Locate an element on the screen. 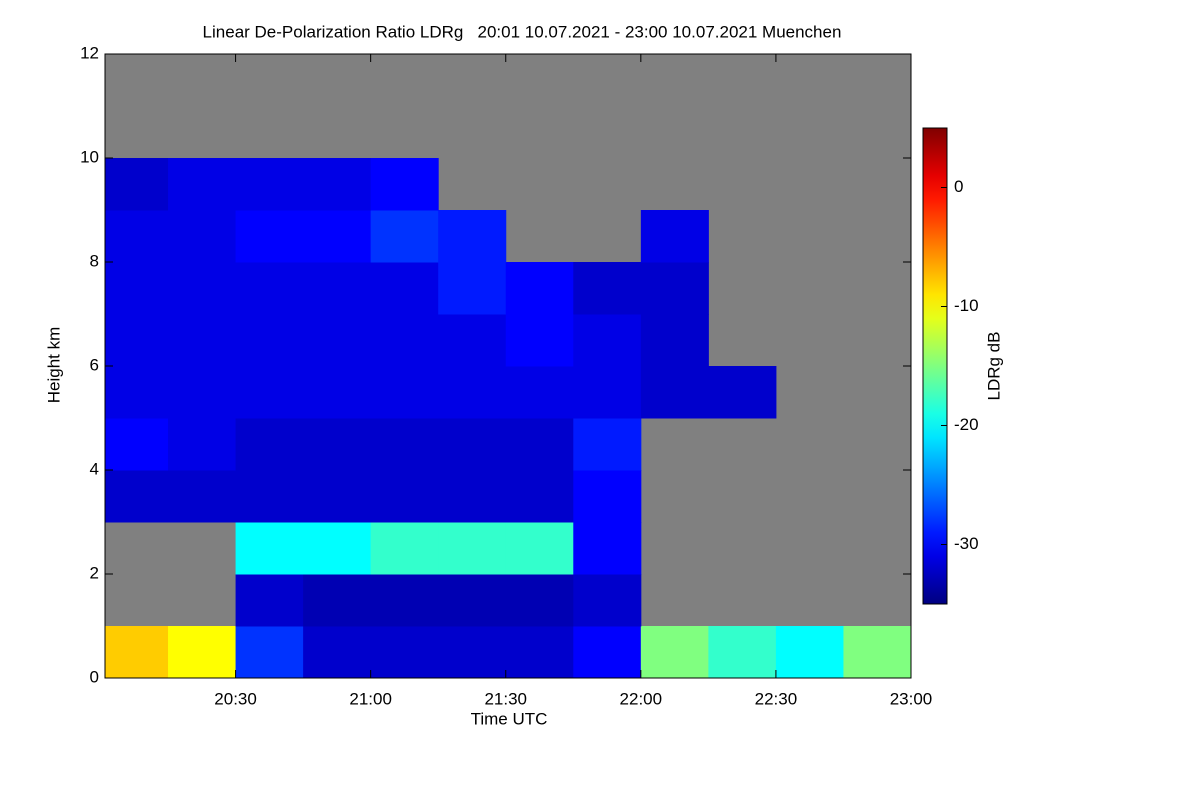 Image resolution: width=1200 pixels, height=805 pixels. y-tick-label: 6 is located at coordinates (94, 364).